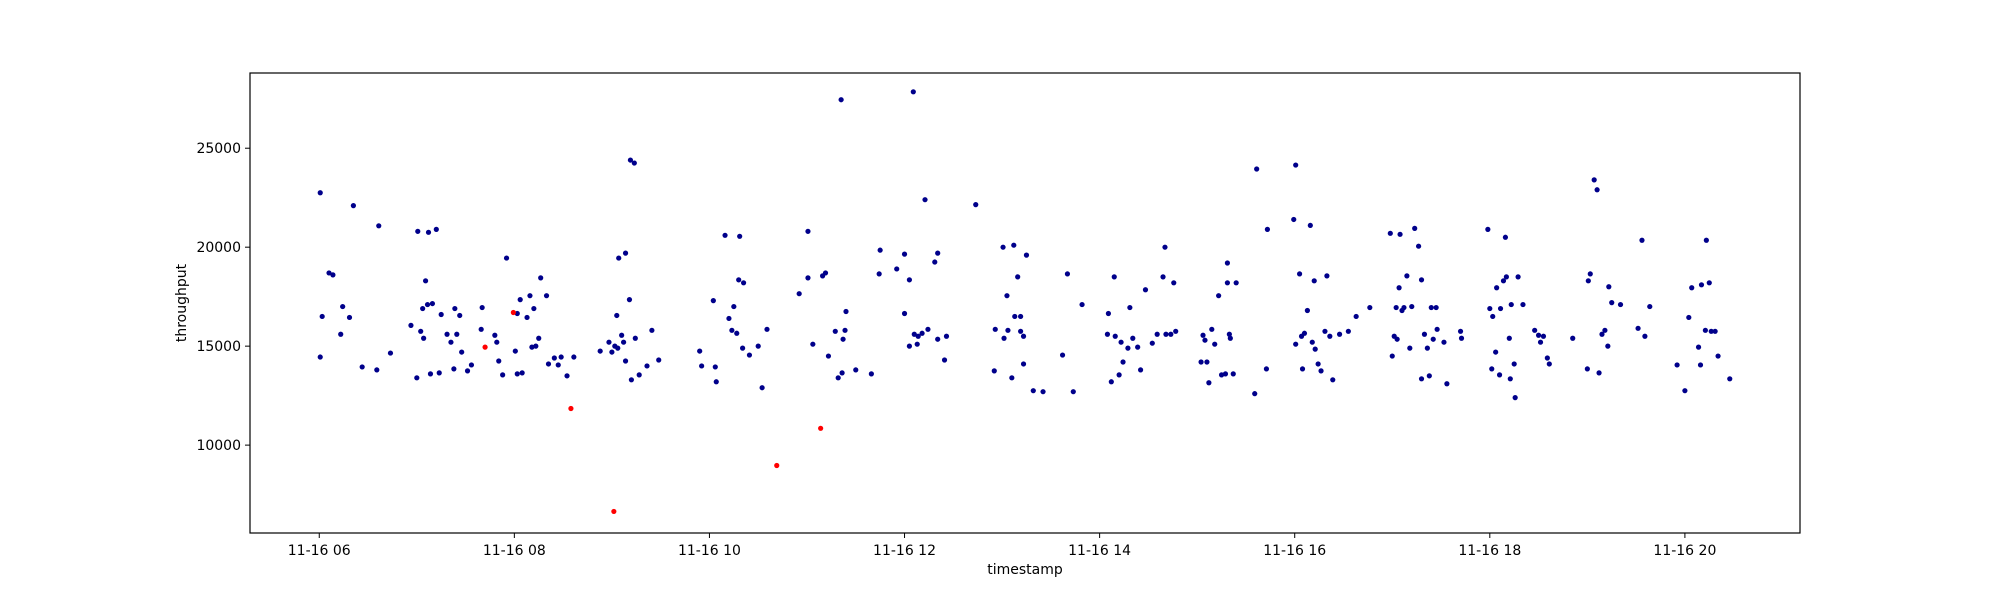 The width and height of the screenshot is (2000, 600). Describe the element at coordinates (182, 302) in the screenshot. I see `y-axis-label: throughput` at that location.